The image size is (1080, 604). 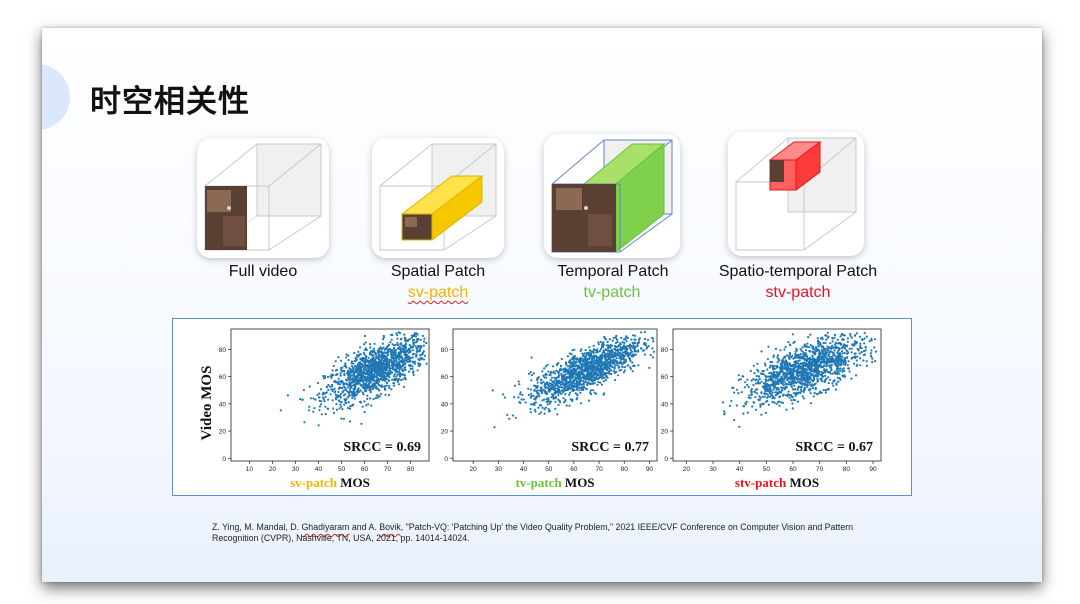 I want to click on panel-spatial-patch, so click(x=438, y=198).